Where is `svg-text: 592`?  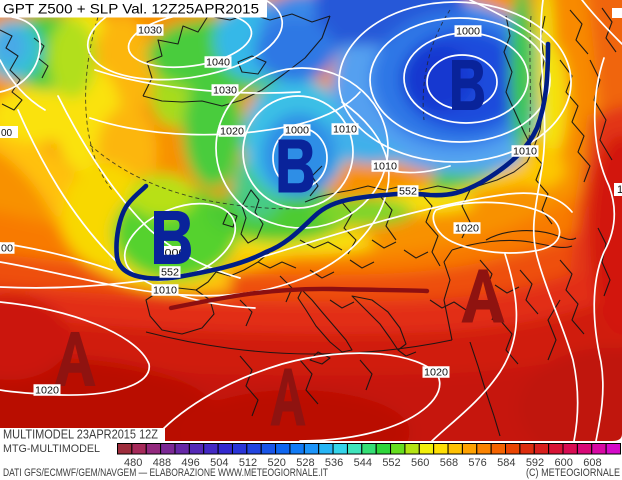 svg-text: 592 is located at coordinates (535, 463).